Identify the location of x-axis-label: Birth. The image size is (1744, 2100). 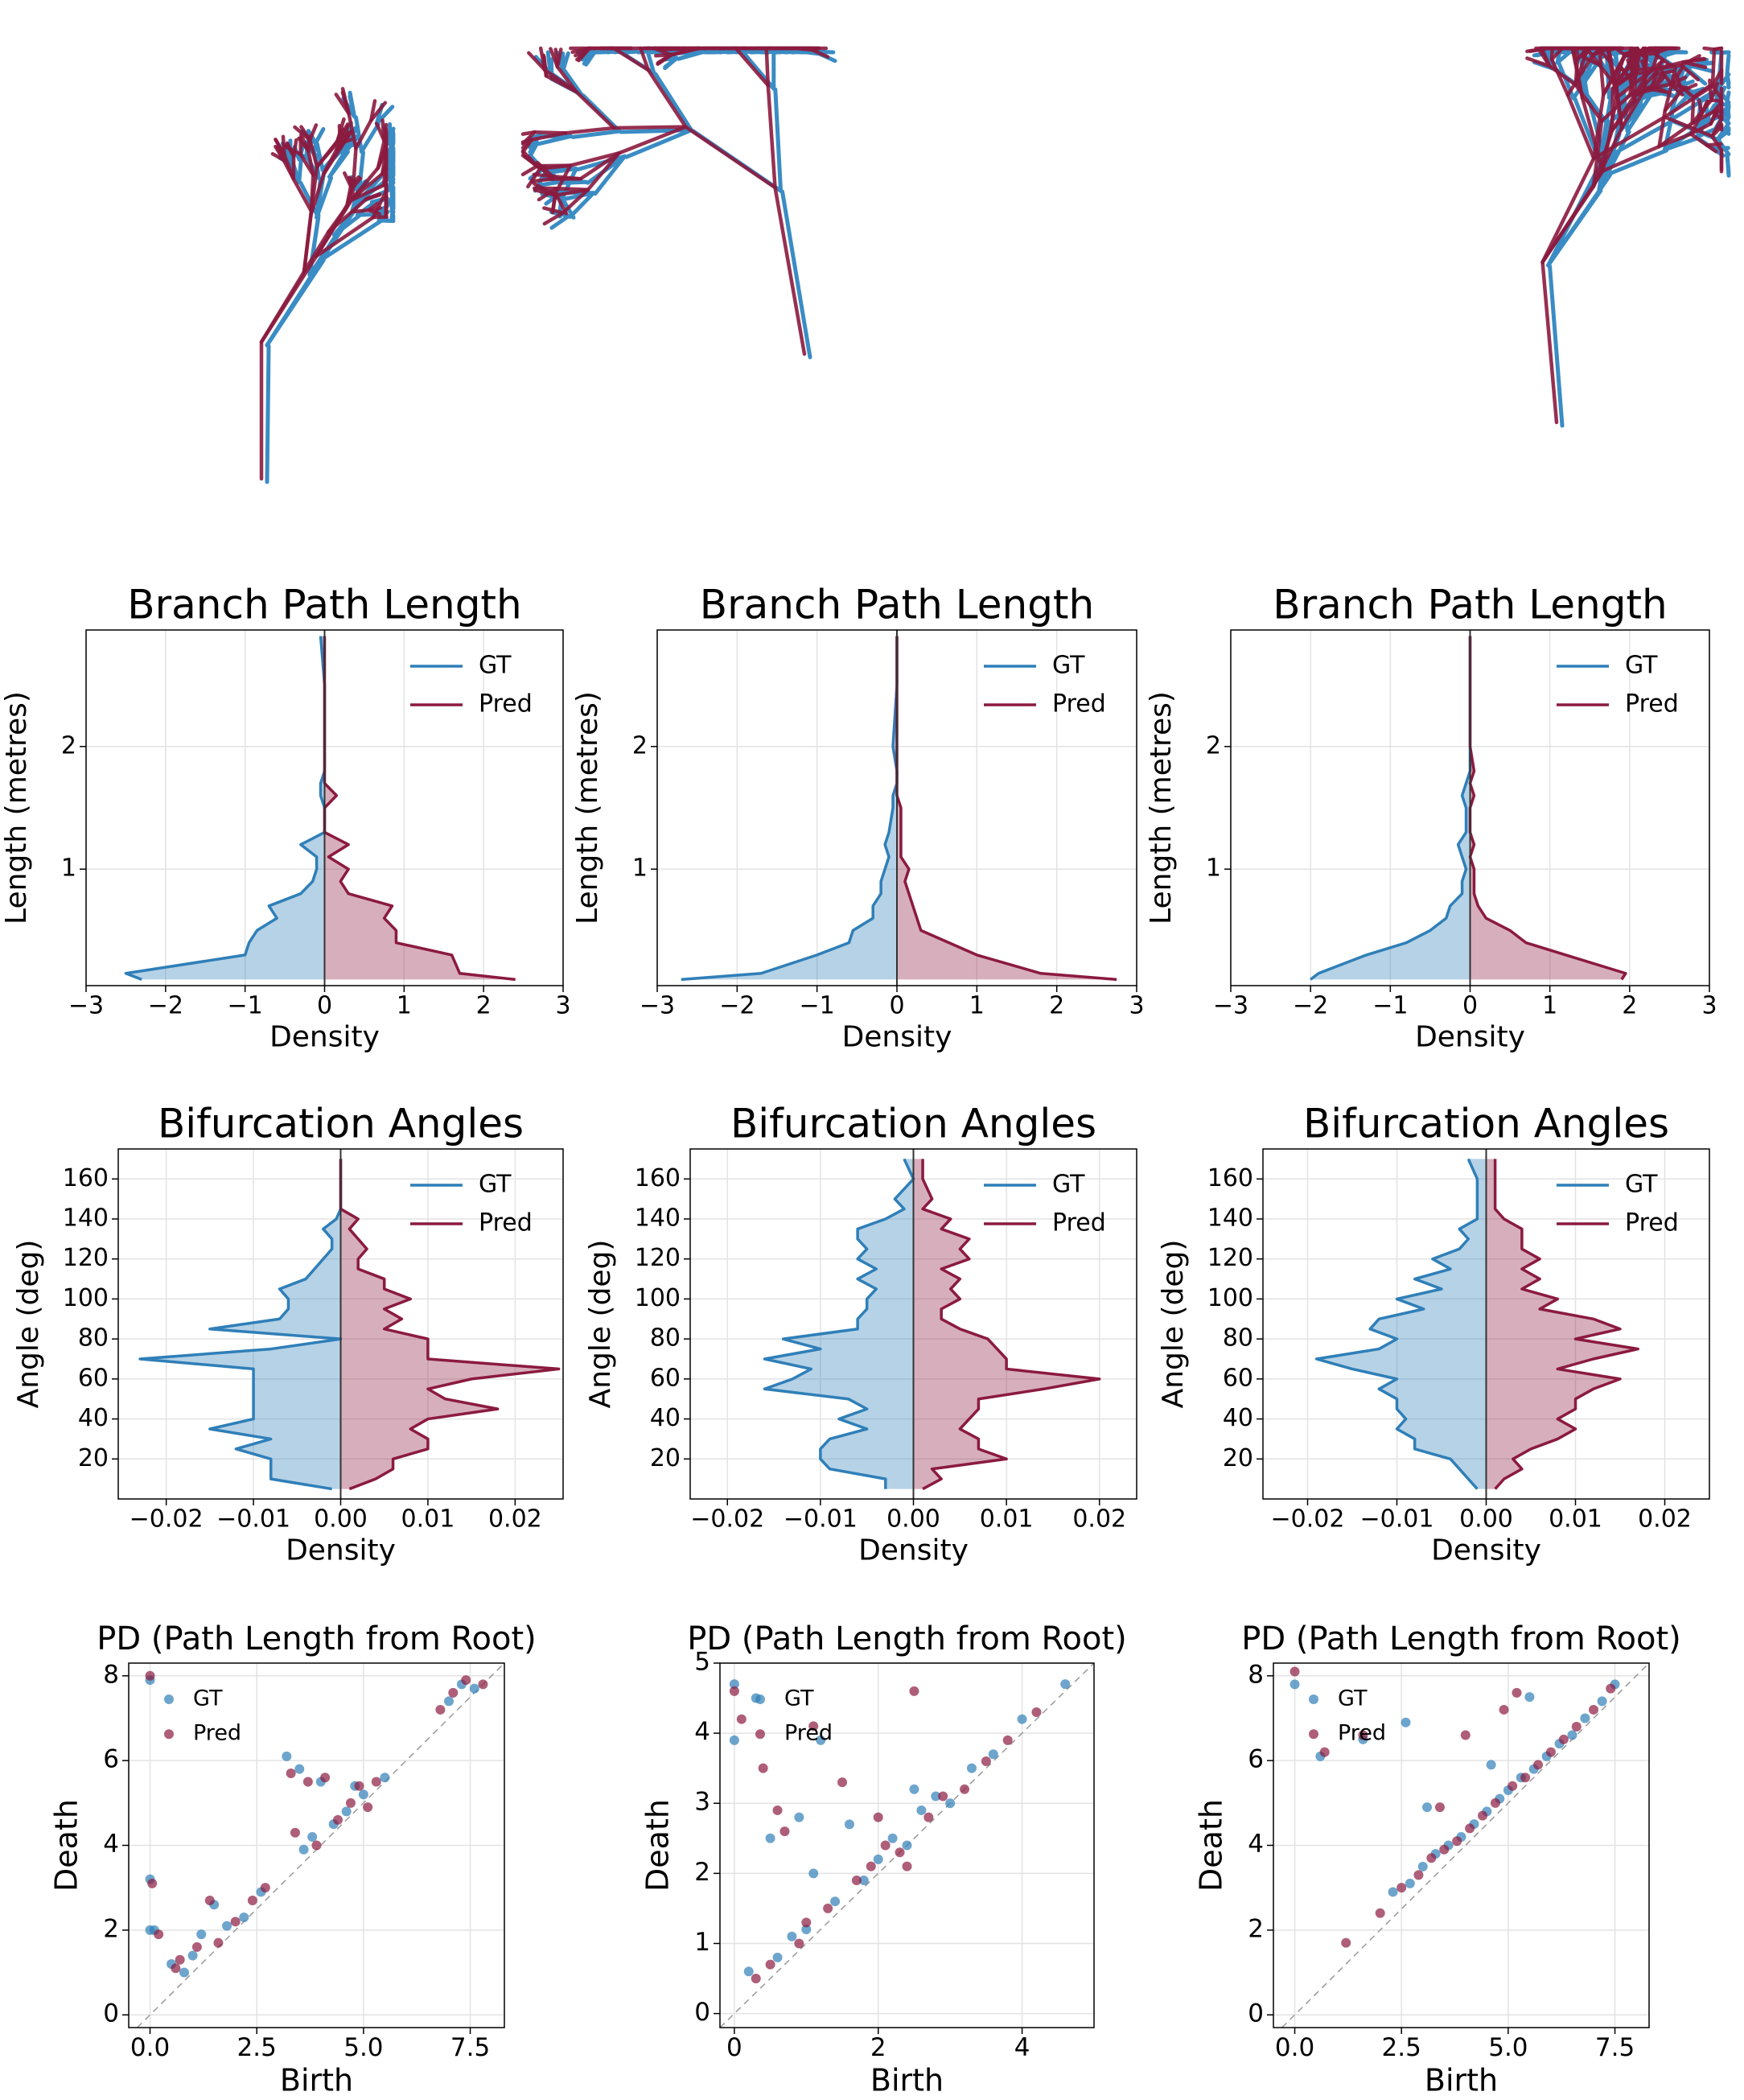
(316, 2081).